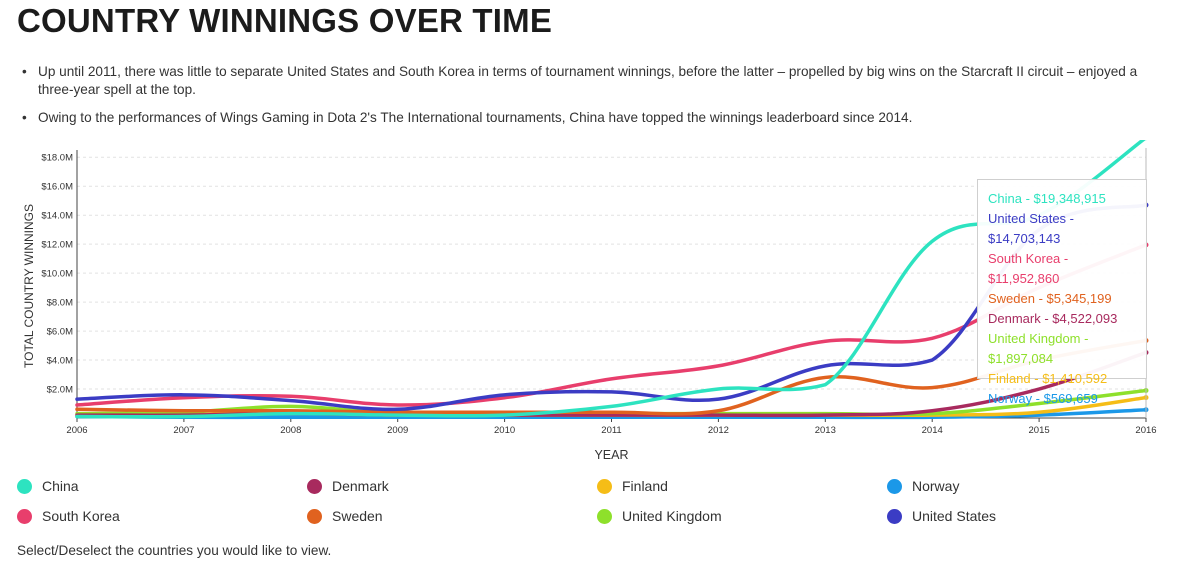  I want to click on x-tick-label: 2015, so click(1039, 430).